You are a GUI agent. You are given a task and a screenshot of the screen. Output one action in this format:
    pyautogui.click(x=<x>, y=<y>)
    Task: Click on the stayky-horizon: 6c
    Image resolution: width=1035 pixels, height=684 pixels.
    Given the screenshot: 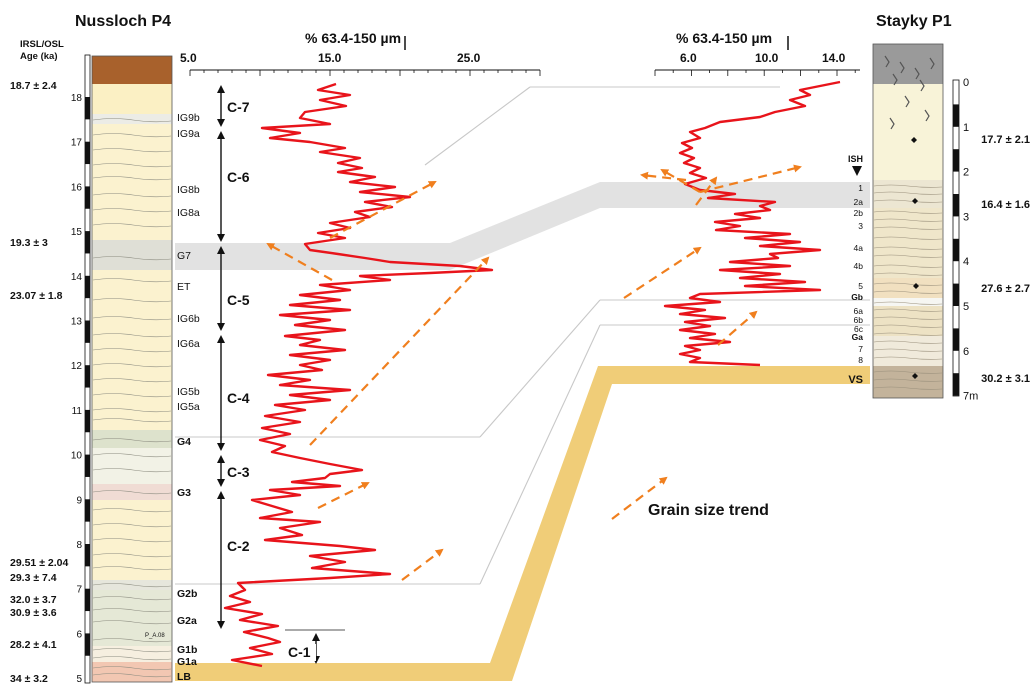 What is the action you would take?
    pyautogui.click(x=859, y=329)
    